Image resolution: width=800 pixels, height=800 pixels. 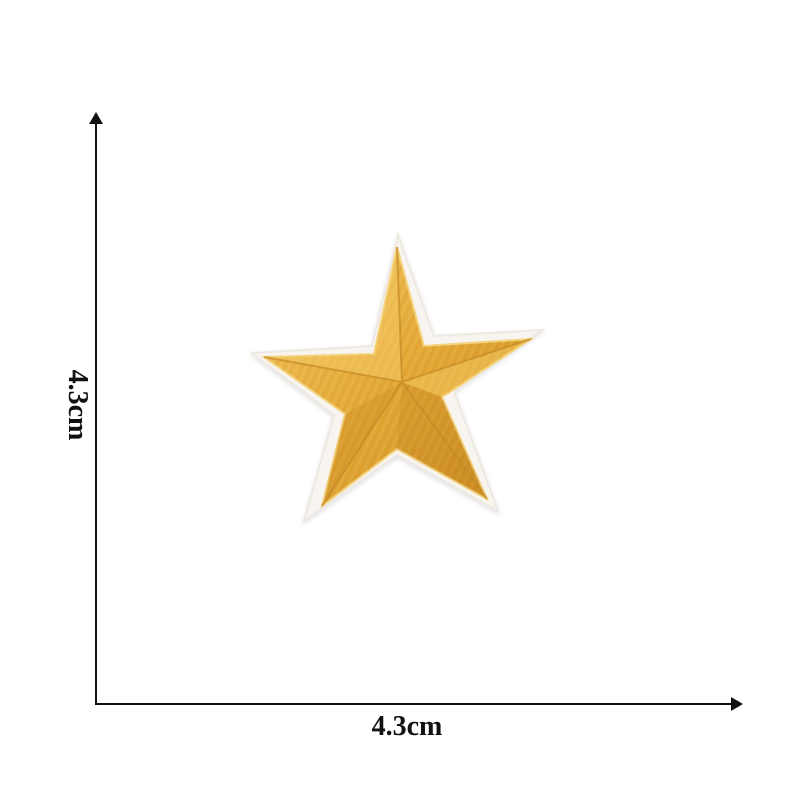 What do you see at coordinates (77, 405) in the screenshot?
I see `height-measurement-label: 4.3cm` at bounding box center [77, 405].